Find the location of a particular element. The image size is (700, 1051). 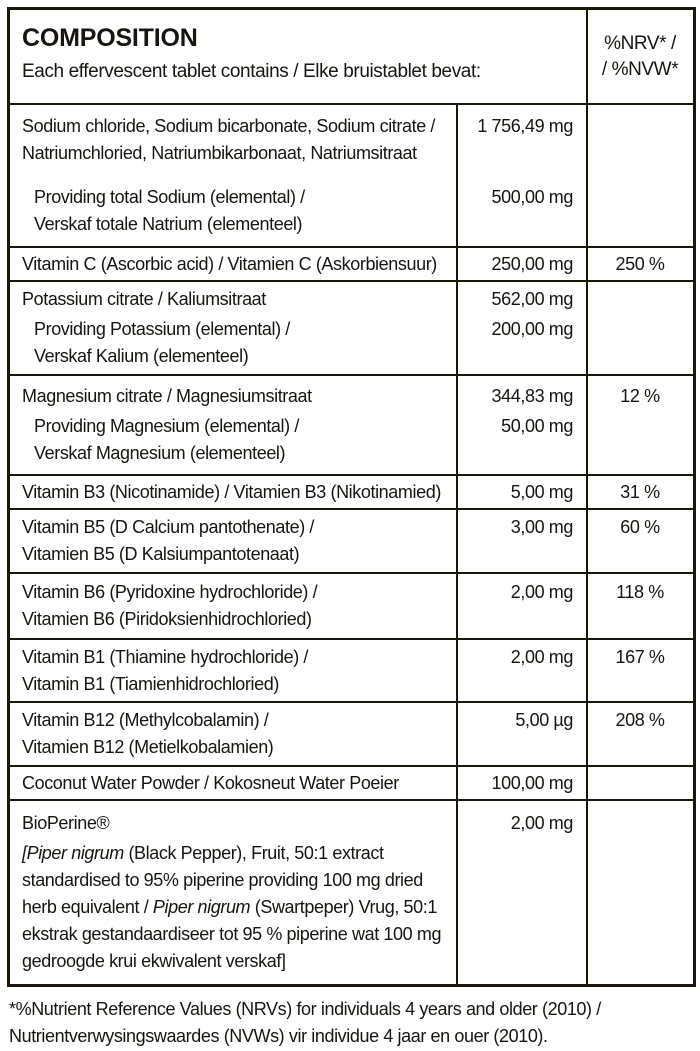

ingredient-name-line: Potassium citrate / Kaliumsitraat is located at coordinates (144, 299).